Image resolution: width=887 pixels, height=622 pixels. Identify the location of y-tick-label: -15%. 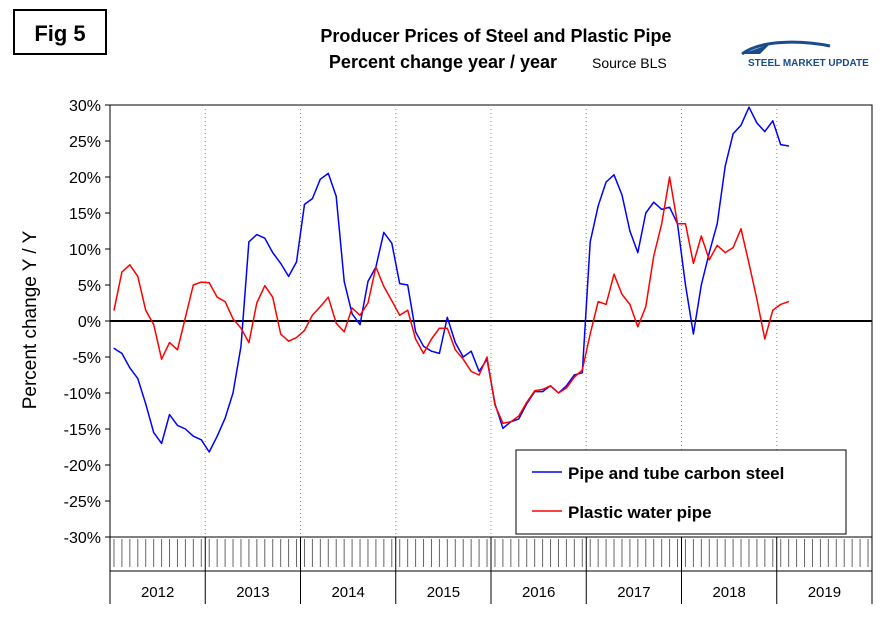
(82, 430).